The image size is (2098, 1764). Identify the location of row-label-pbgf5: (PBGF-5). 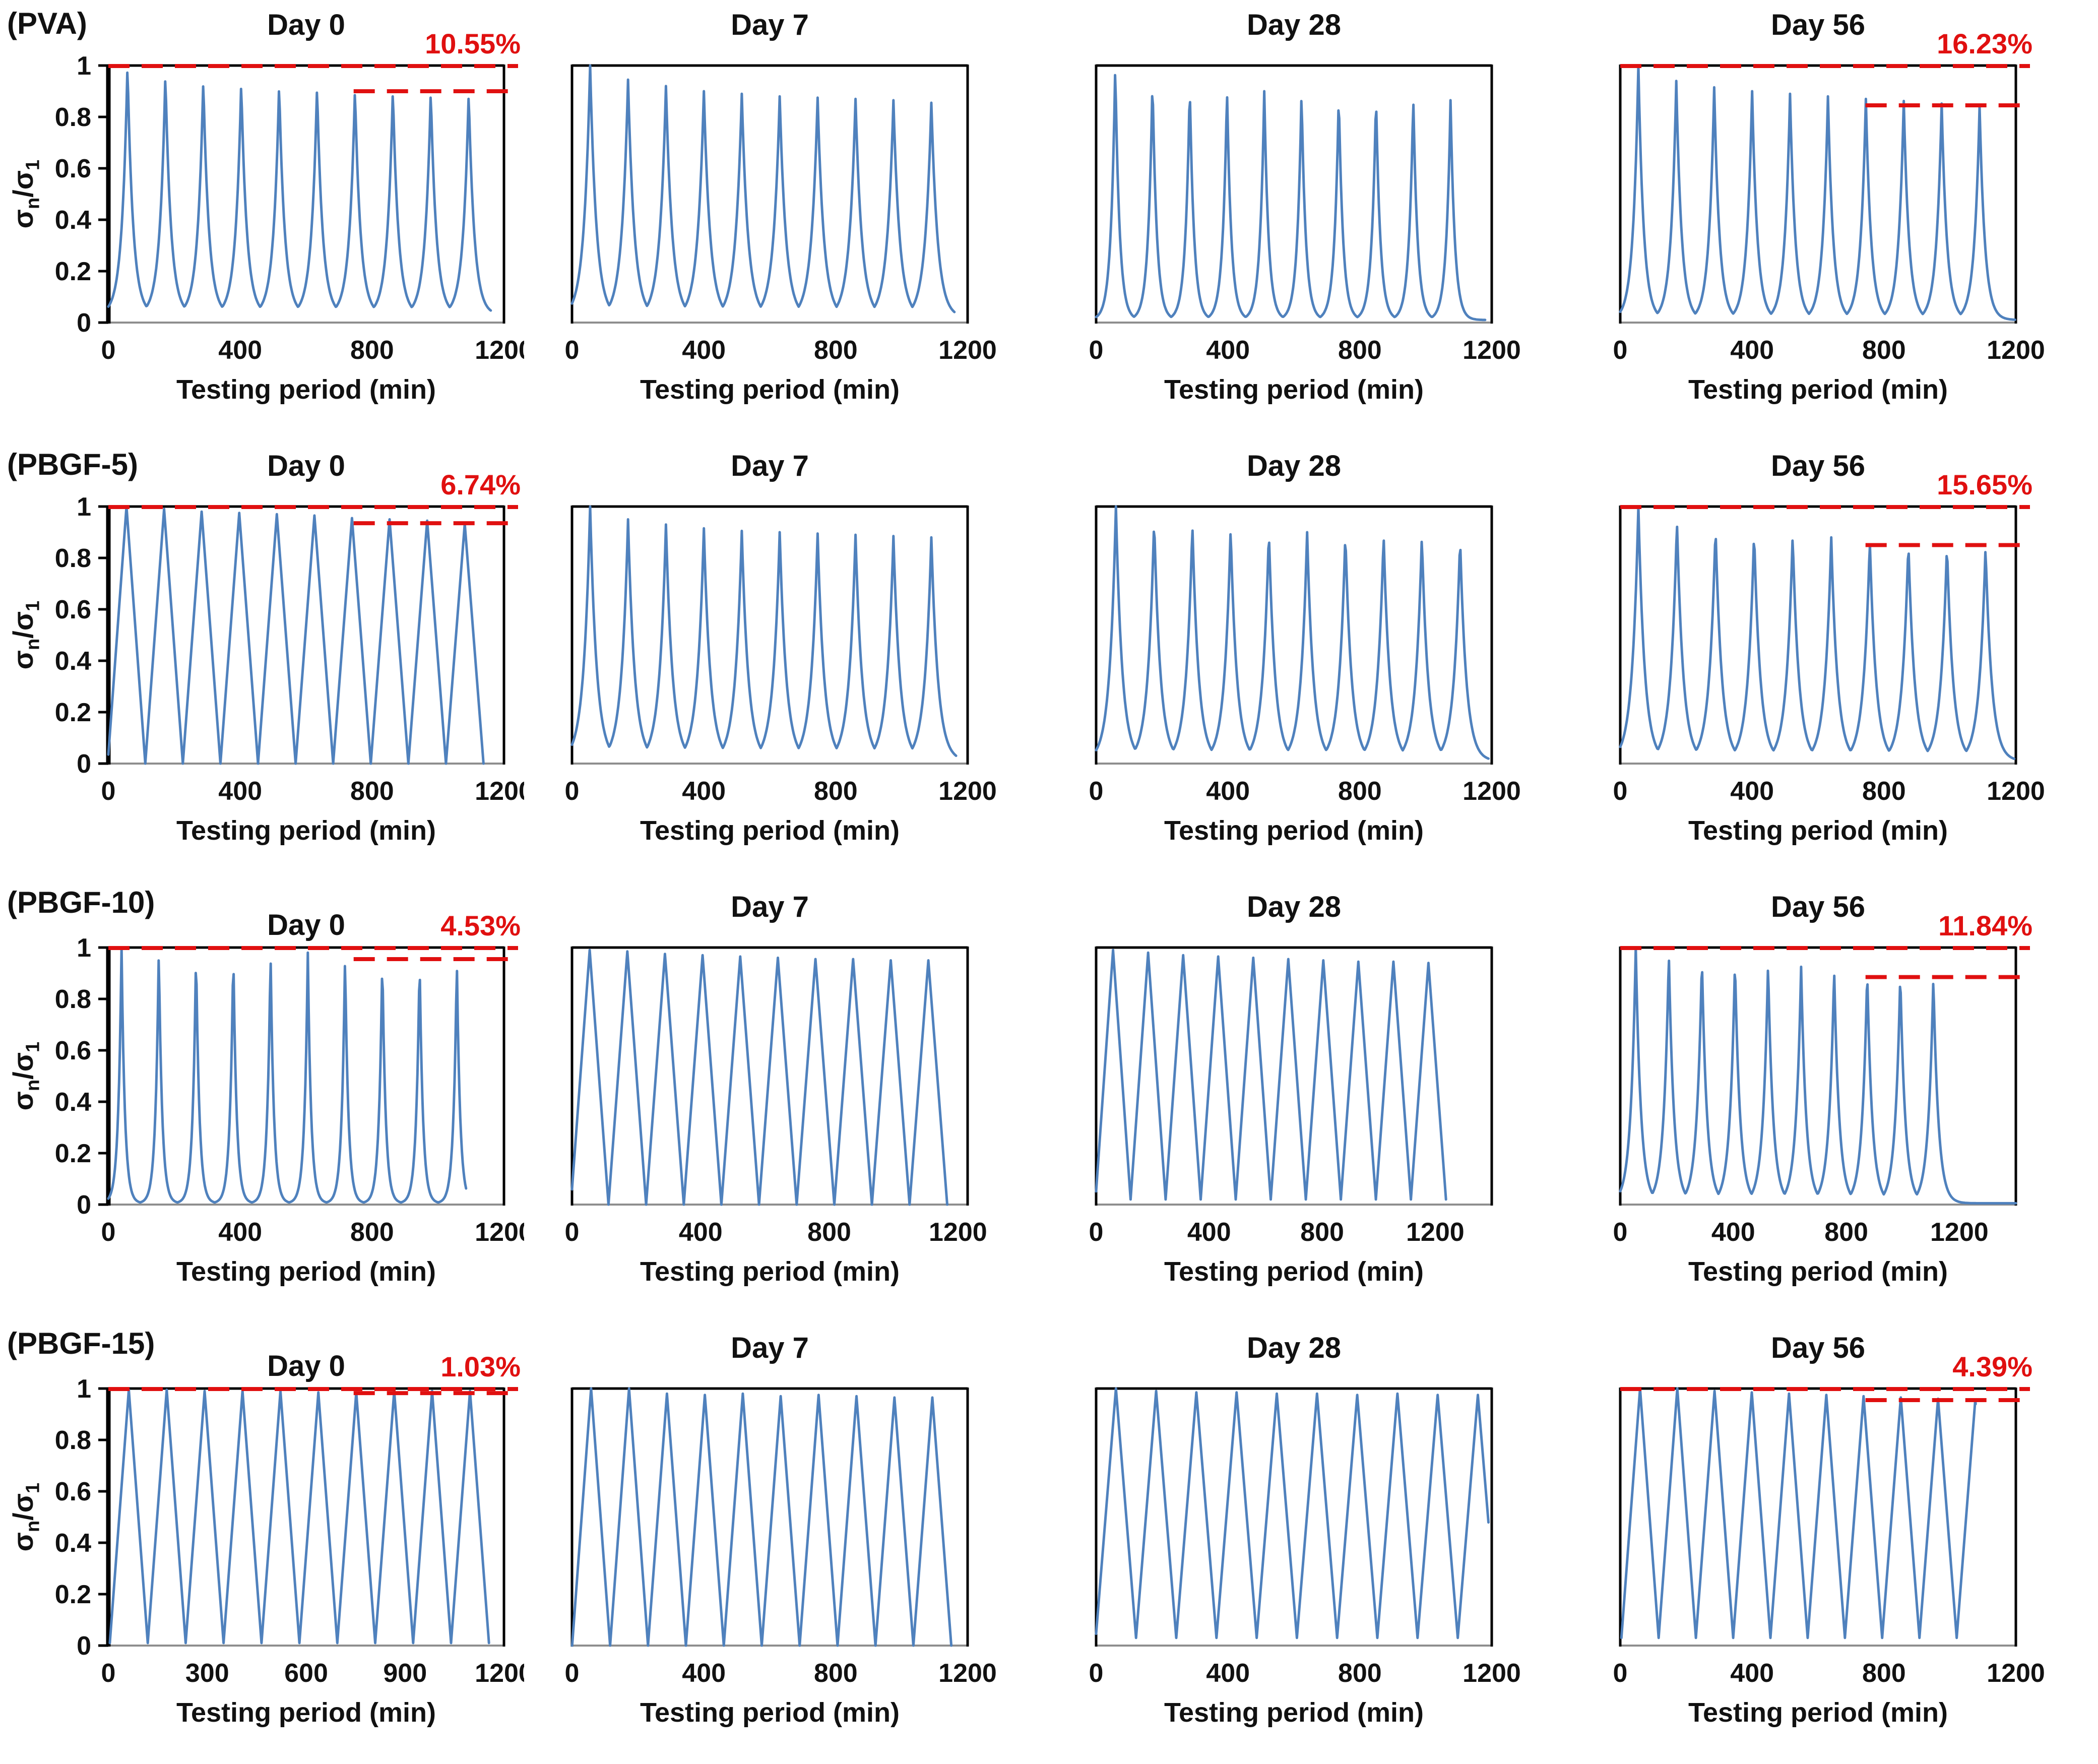
(72, 464).